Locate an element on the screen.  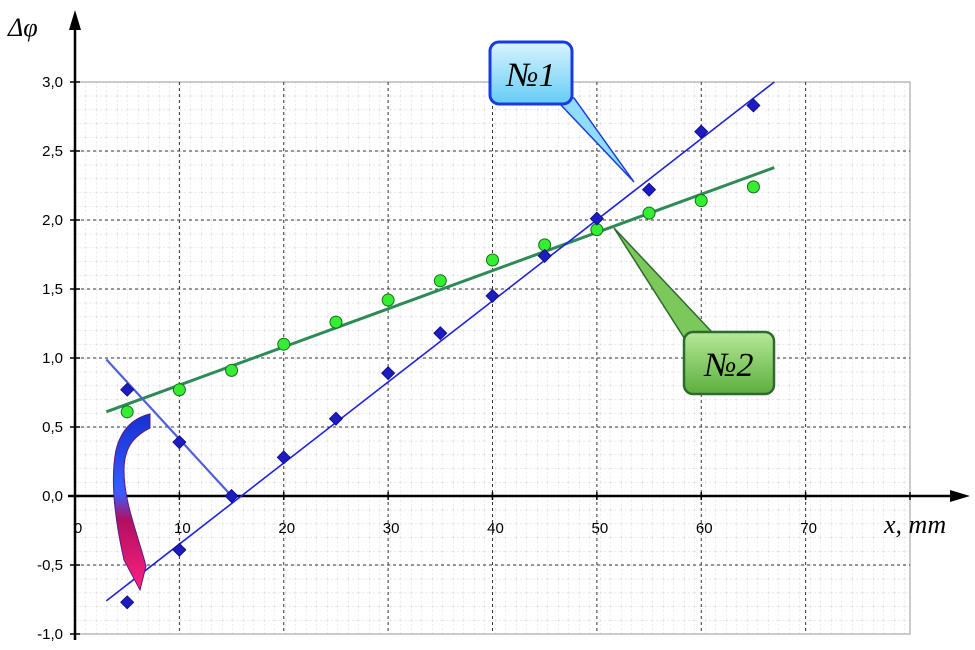
y-tick-label: -1,0 is located at coordinates (50, 634).